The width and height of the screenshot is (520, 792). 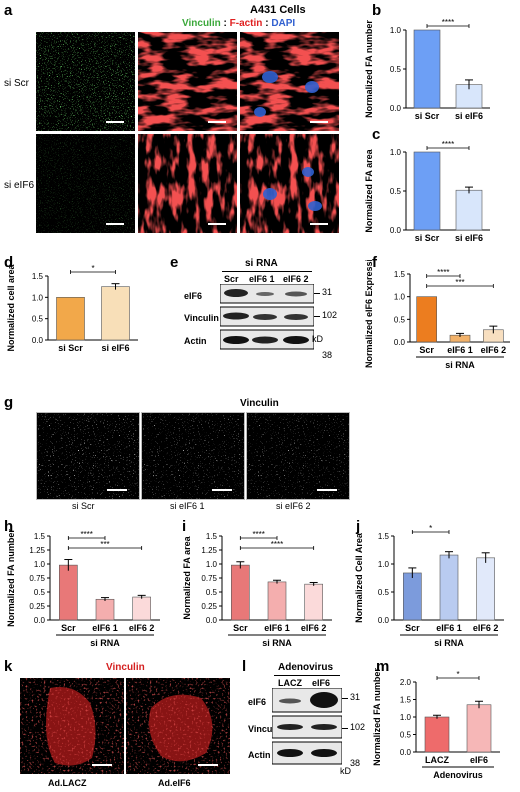 I want to click on g-caption-3: si eIF6 2, so click(x=293, y=506).